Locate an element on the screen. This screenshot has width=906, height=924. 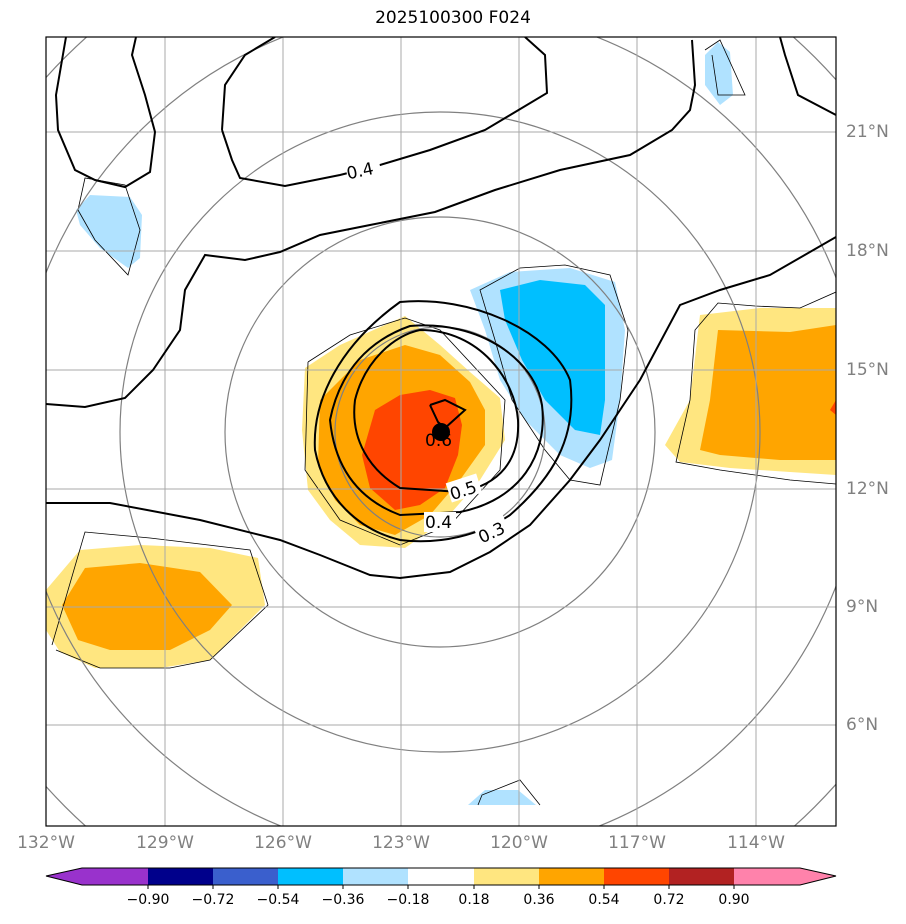
contour-0-4-upper is located at coordinates (385, 112).